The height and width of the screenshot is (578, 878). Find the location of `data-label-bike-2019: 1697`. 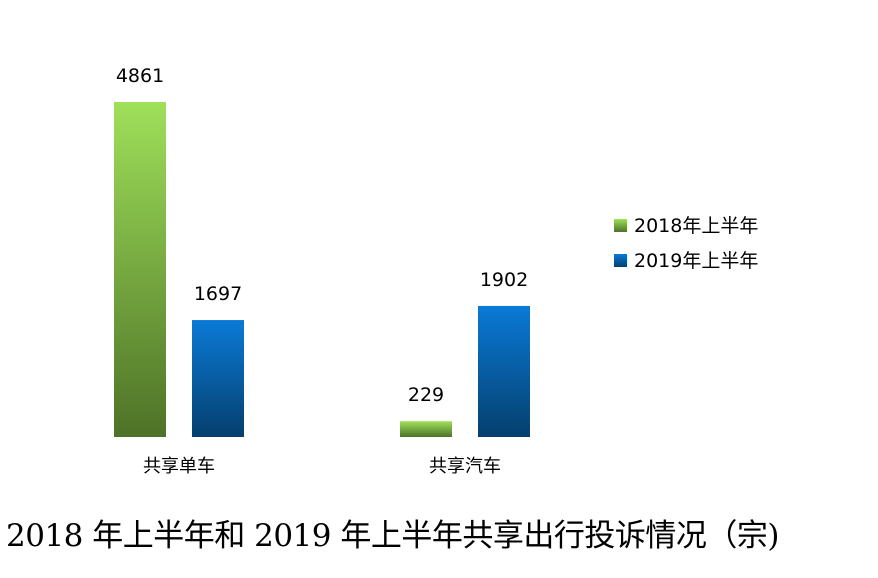

data-label-bike-2019: 1697 is located at coordinates (218, 294).